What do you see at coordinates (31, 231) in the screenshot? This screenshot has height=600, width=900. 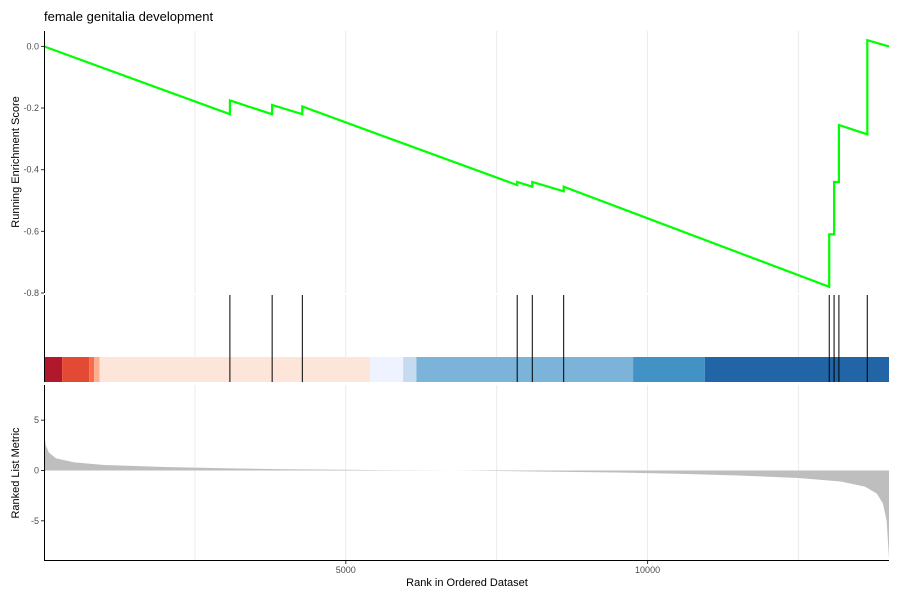 I see `y-tick-label: -0.6` at bounding box center [31, 231].